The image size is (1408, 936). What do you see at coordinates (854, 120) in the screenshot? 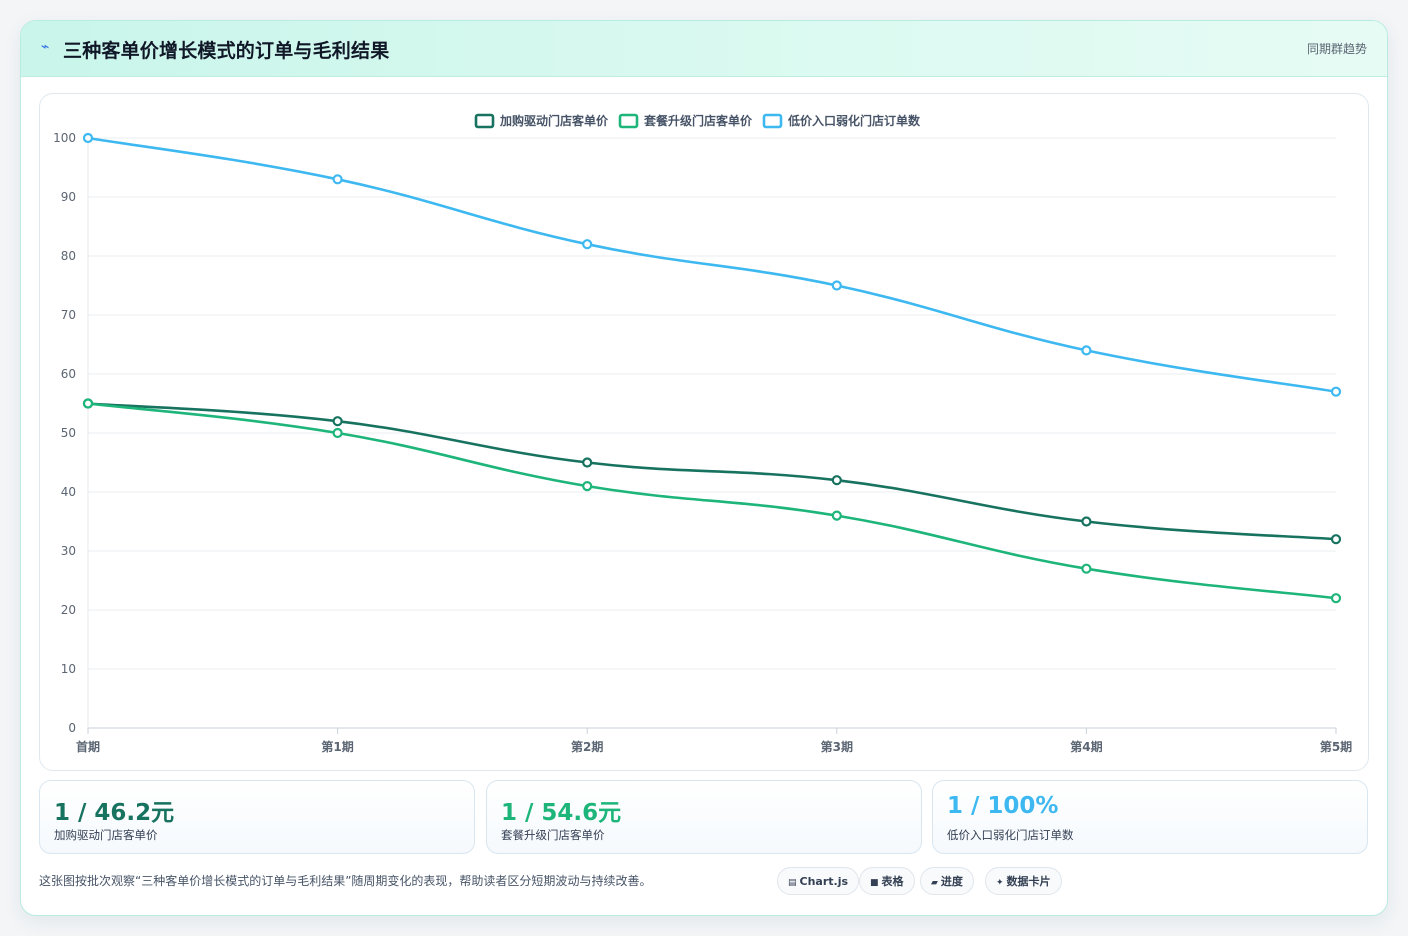
I see `legend-label-3: 低价入口弱化门店订单数` at bounding box center [854, 120].